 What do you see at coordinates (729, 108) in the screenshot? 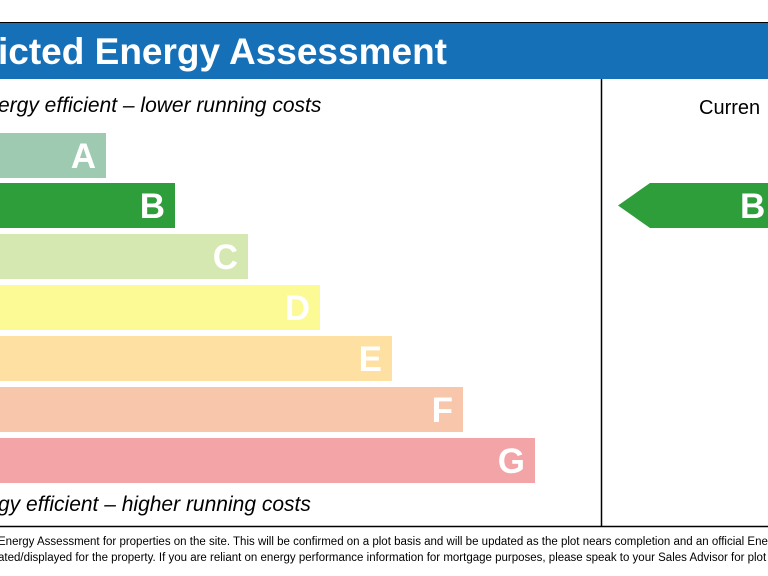
I see `column-heading: Curren` at bounding box center [729, 108].